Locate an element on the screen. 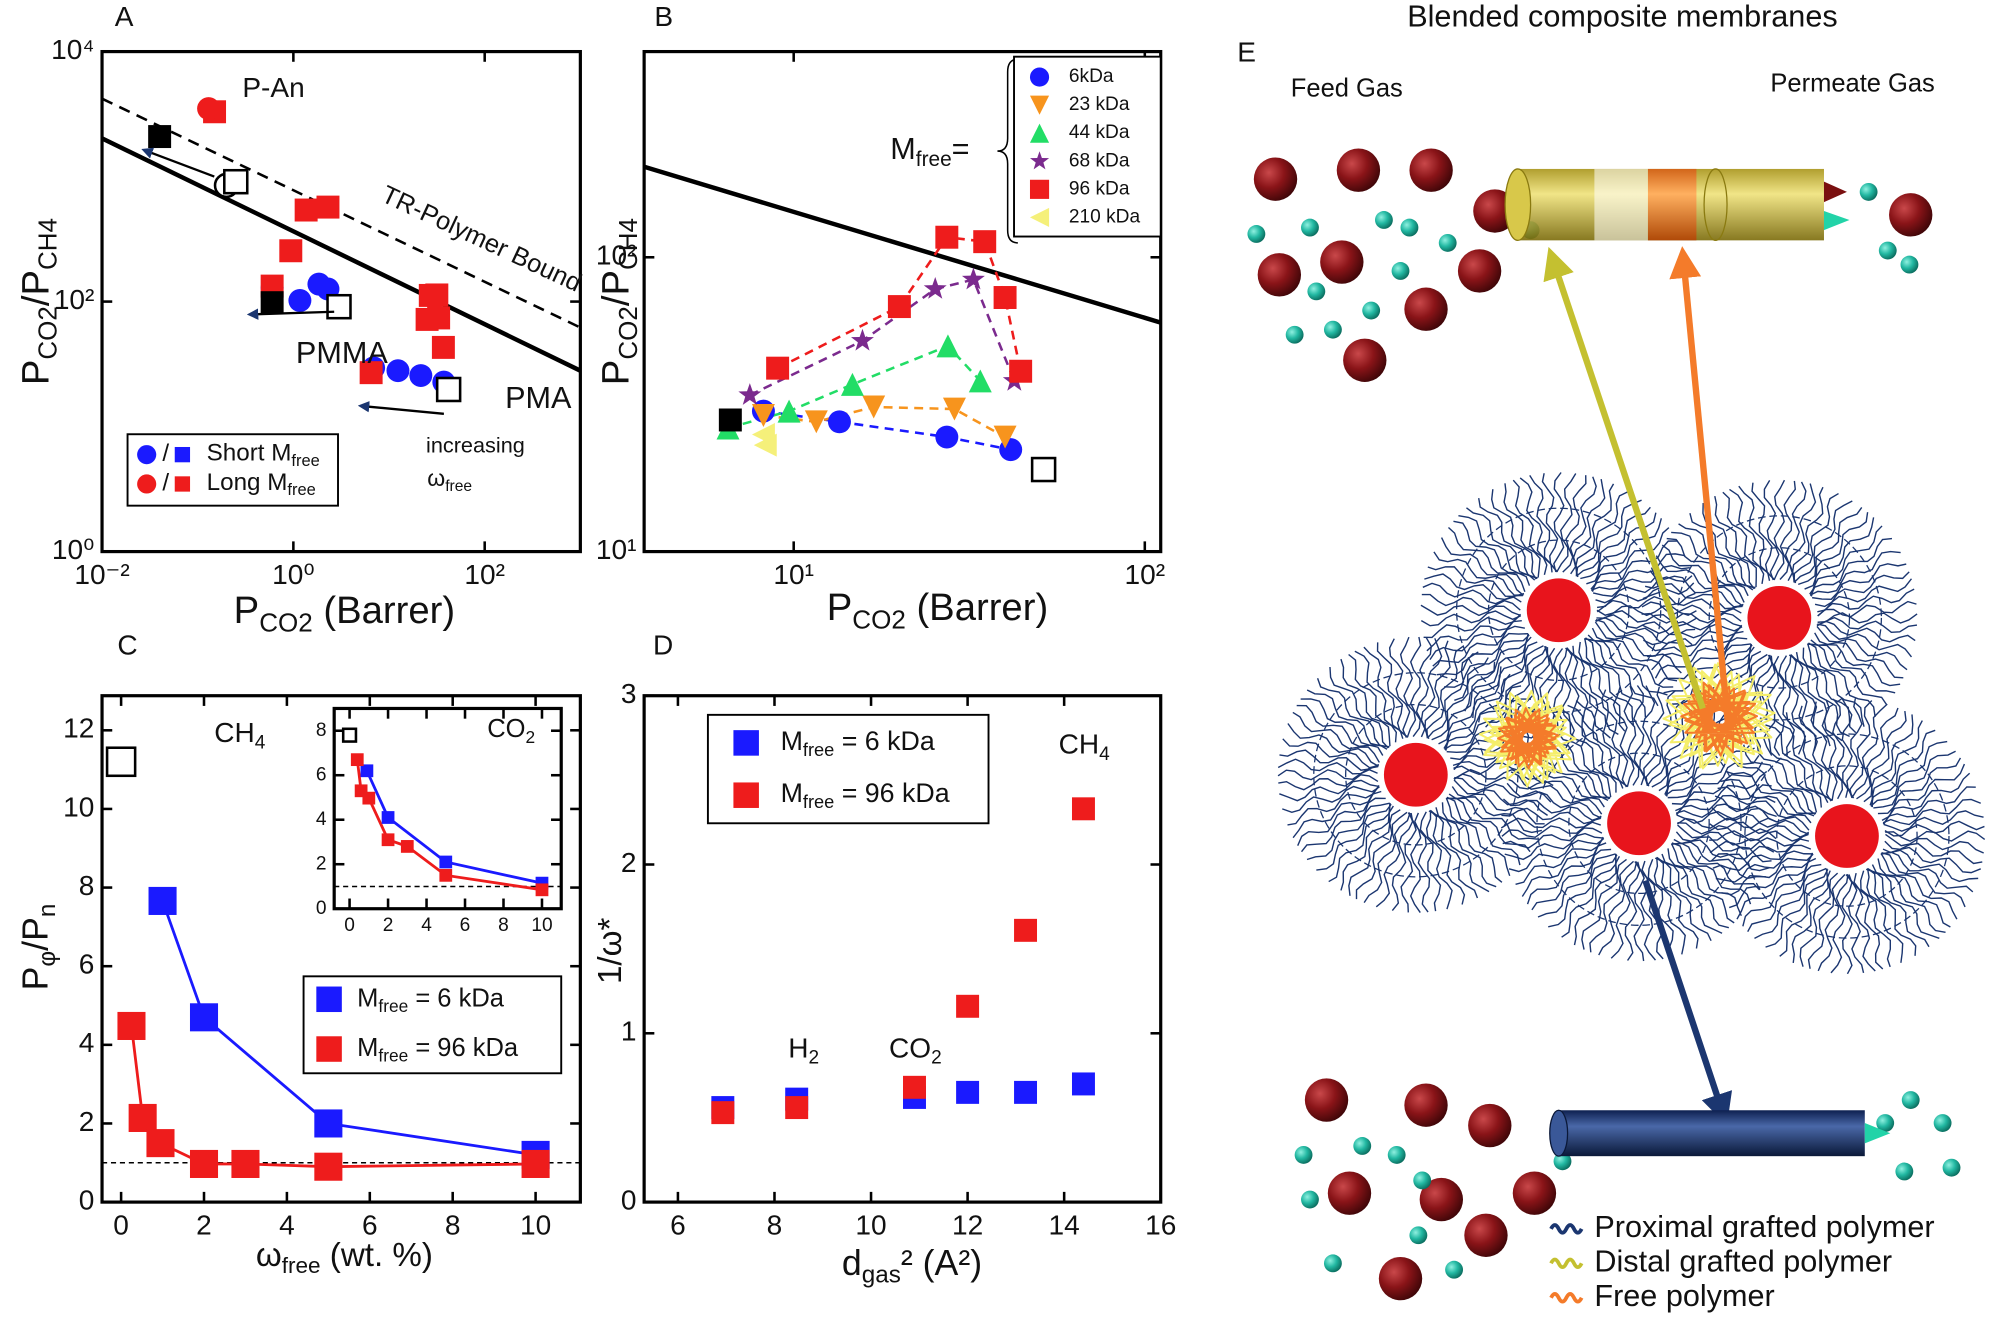 The width and height of the screenshot is (2000, 1320). x-axis-label: (Barrer) is located at coordinates (977, 607).